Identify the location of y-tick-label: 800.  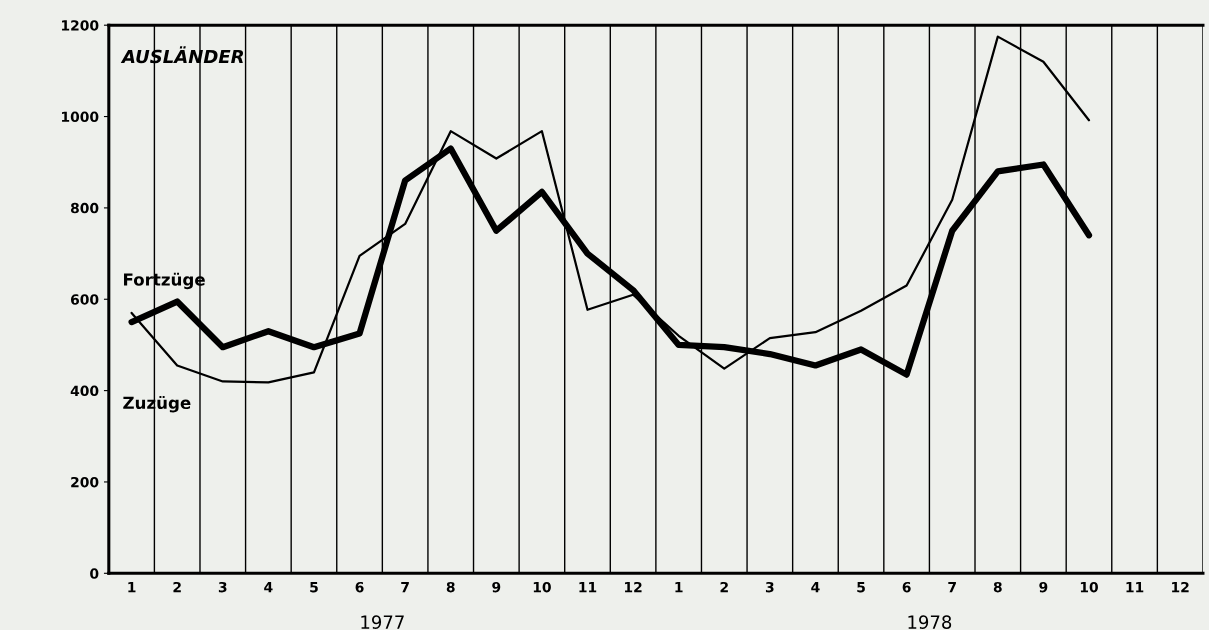
(84, 208).